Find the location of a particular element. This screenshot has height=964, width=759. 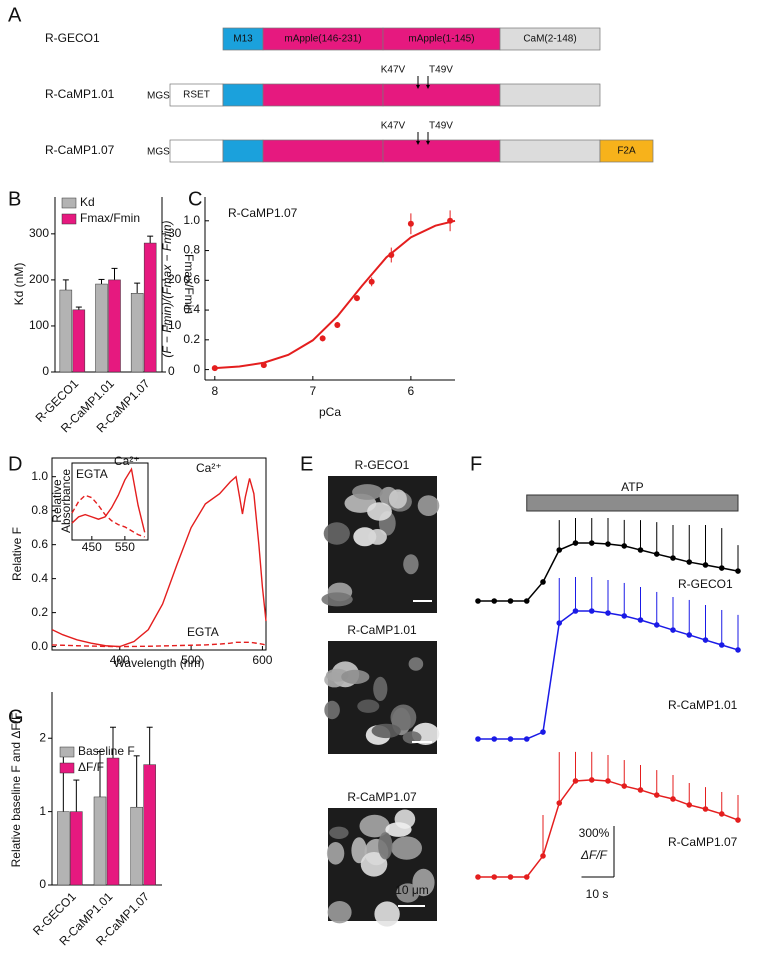

micrograph-label: R-CaMP1.01 is located at coordinates (382, 630).